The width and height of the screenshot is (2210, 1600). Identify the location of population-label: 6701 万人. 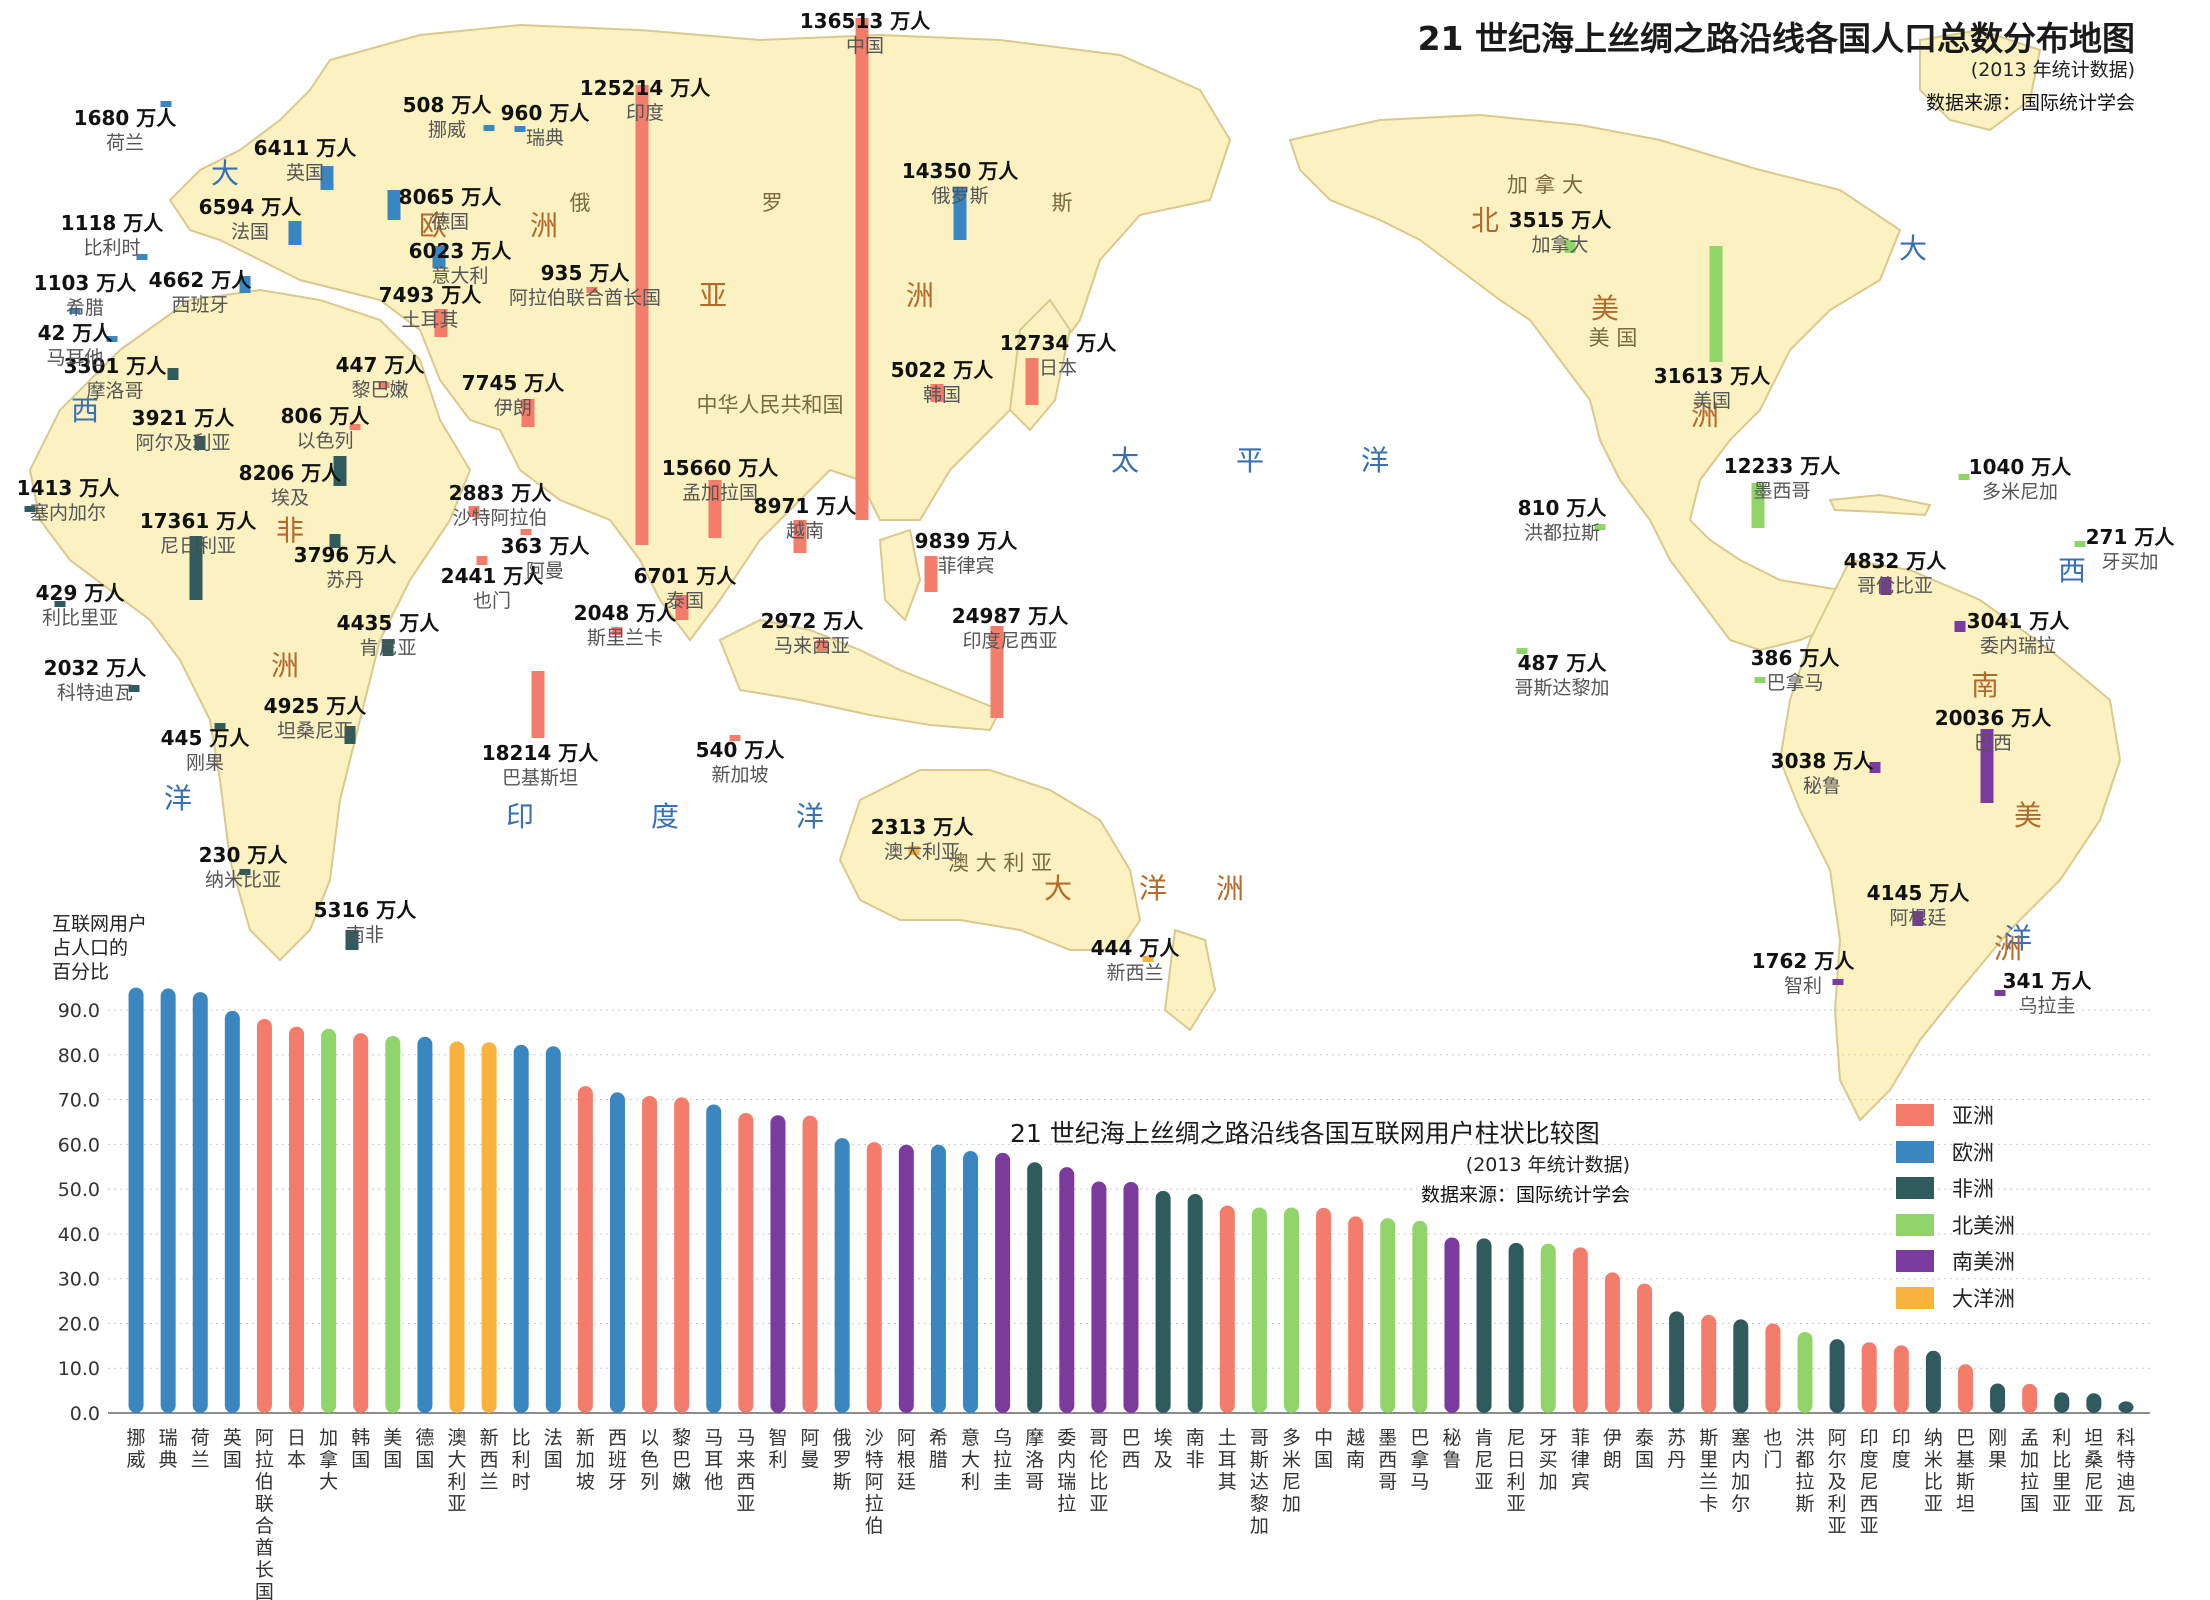
(686, 576).